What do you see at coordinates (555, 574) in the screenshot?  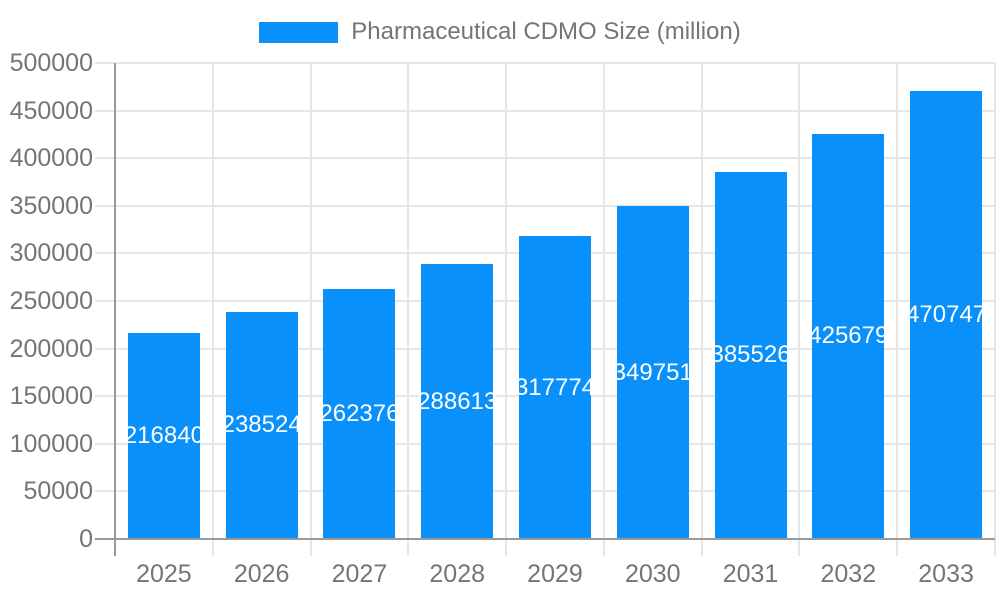 I see `x-tick-label: 2029` at bounding box center [555, 574].